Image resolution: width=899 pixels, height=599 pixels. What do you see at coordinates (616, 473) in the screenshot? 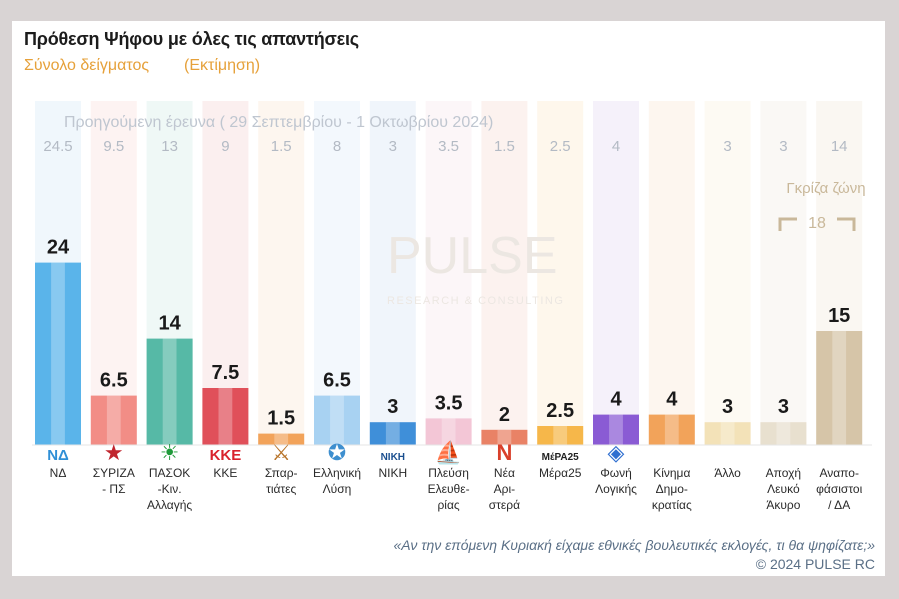
I see `category-label: Φωνή` at bounding box center [616, 473].